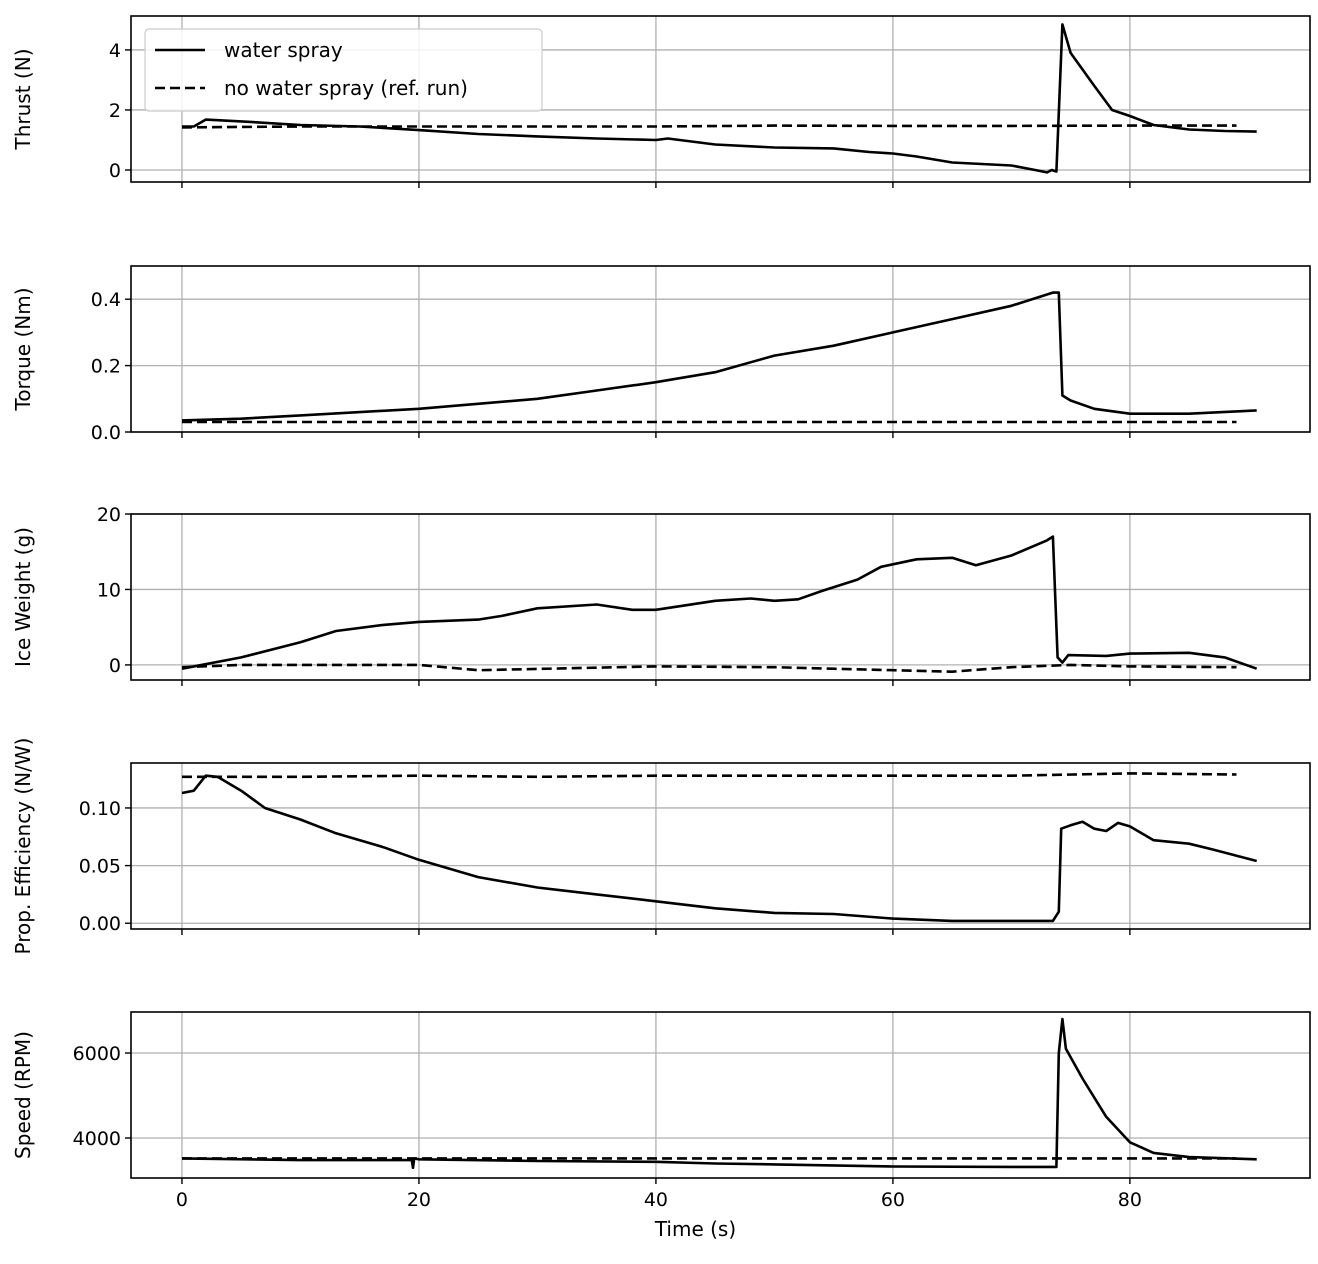 The width and height of the screenshot is (1318, 1264). Describe the element at coordinates (656, 1200) in the screenshot. I see `x-tick-label: 40` at that location.